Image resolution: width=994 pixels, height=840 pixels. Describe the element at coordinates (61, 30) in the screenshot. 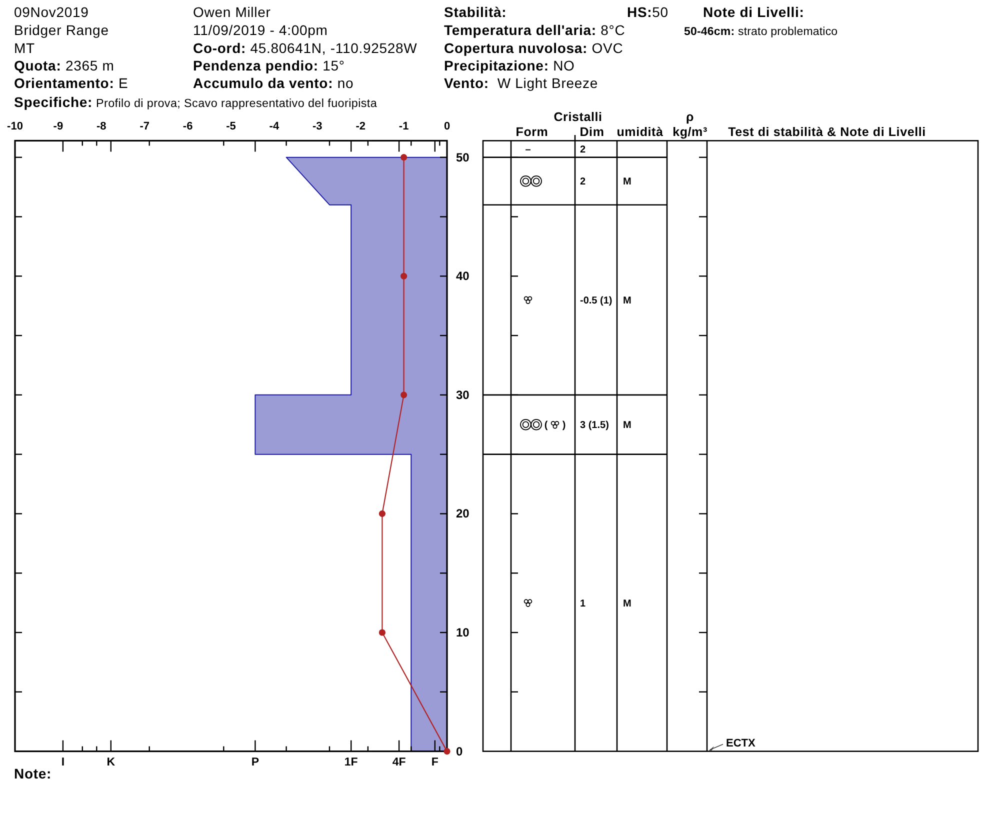

I see `text: Bridger Range` at that location.